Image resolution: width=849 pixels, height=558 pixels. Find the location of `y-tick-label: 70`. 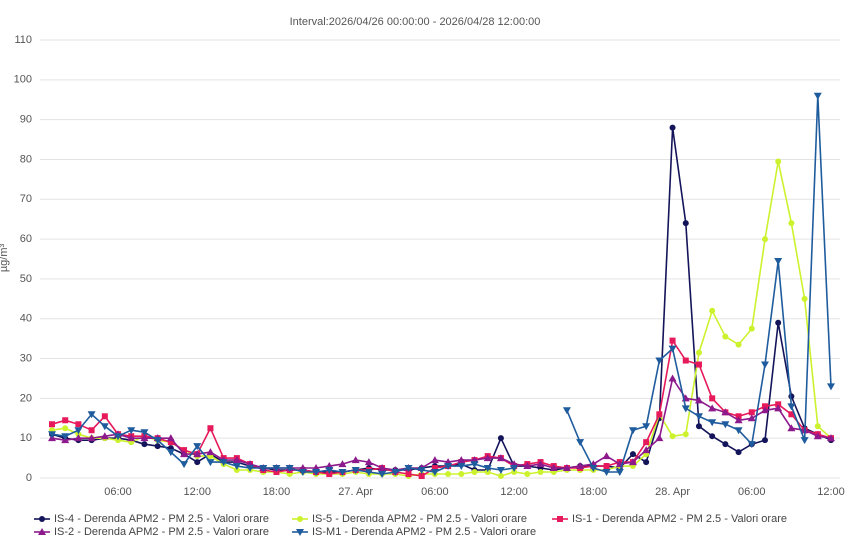

y-tick-label: 70 is located at coordinates (26, 199).